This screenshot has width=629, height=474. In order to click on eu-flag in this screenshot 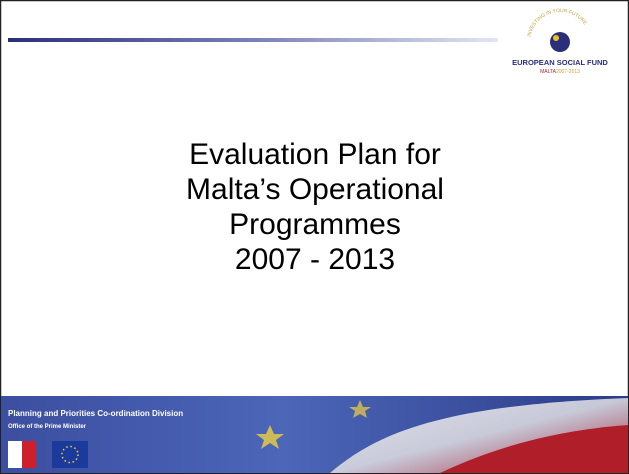, I will do `click(70, 454)`.